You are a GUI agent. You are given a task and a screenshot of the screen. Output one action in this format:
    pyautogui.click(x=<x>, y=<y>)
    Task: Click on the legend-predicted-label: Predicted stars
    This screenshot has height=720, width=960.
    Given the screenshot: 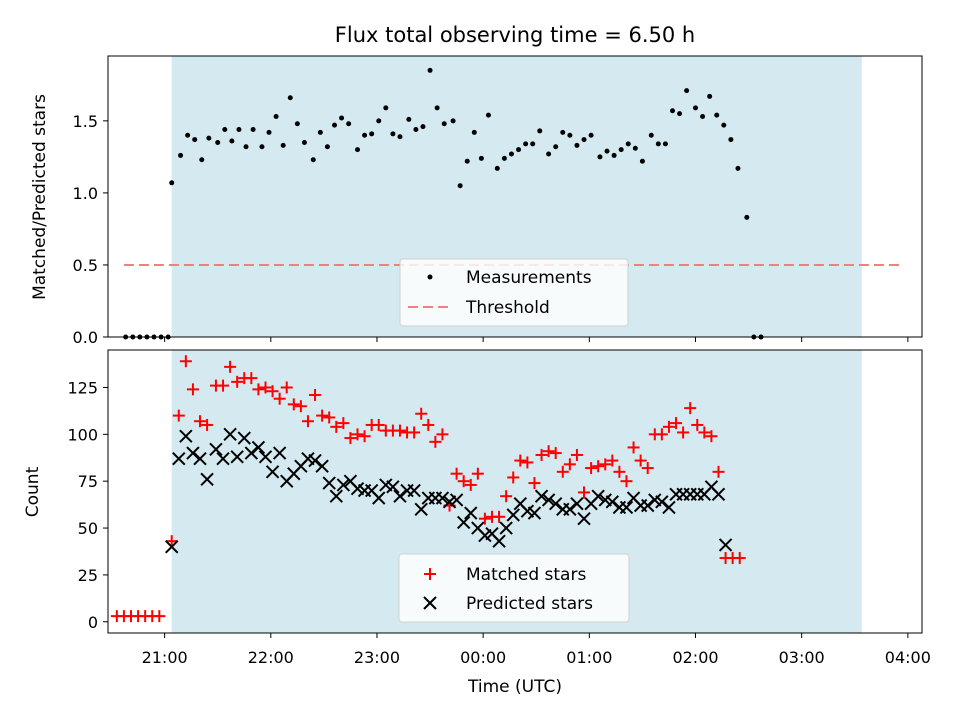 What is the action you would take?
    pyautogui.click(x=529, y=604)
    